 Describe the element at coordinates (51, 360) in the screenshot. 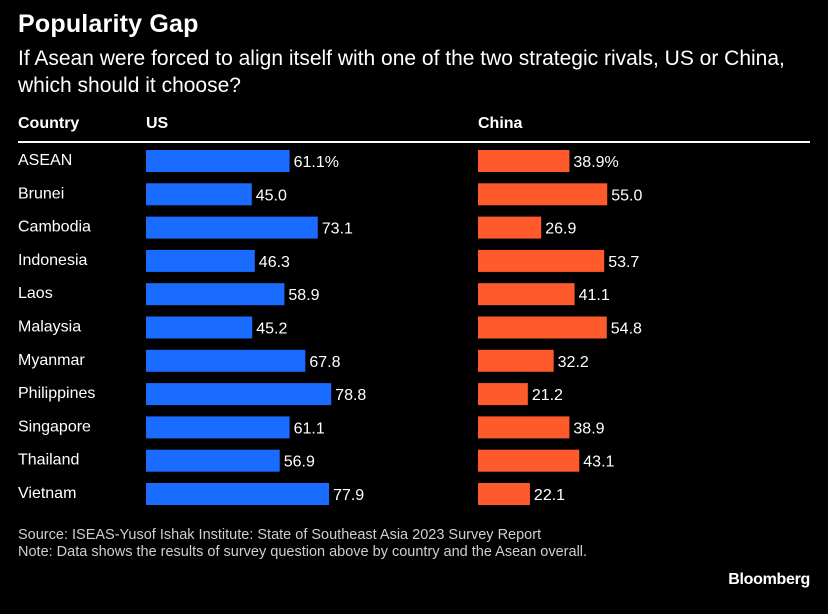

I see `category-label: Myanmar` at that location.